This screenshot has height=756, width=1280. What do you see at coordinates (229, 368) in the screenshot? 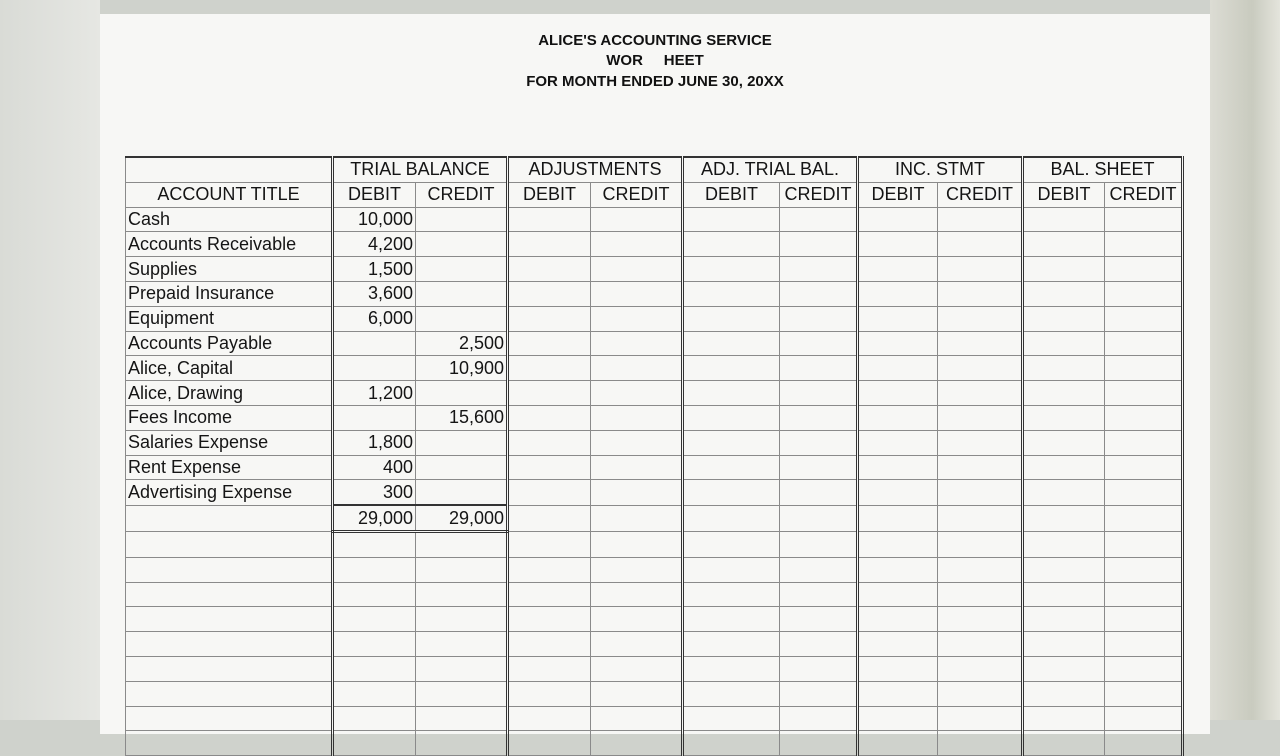
I see `account-name: Alice, Capital` at bounding box center [229, 368].